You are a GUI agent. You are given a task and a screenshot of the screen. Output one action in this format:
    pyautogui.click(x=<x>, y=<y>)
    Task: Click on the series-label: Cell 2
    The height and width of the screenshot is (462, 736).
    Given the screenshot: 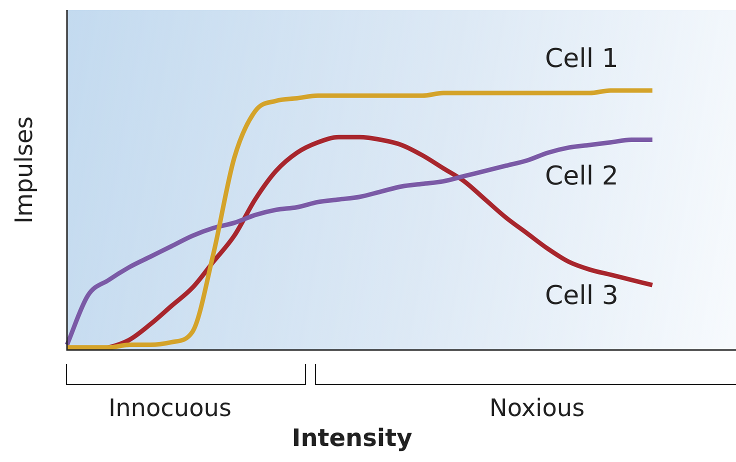 What is the action you would take?
    pyautogui.click(x=581, y=177)
    